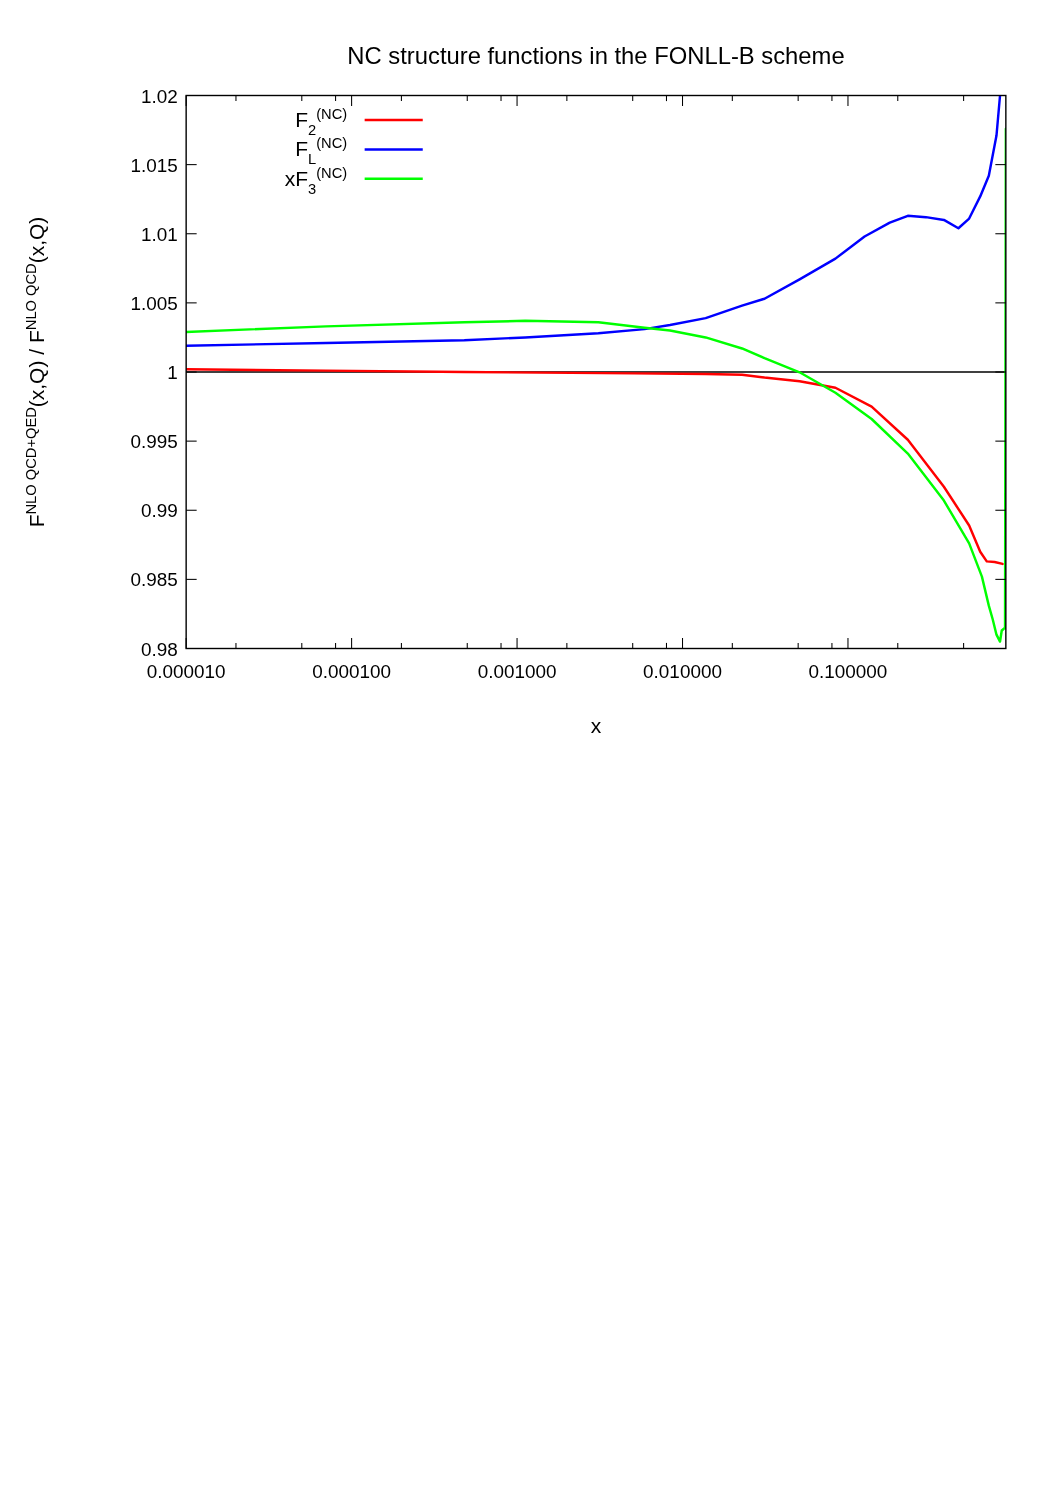 Image resolution: width=1050 pixels, height=1500 pixels. I want to click on y-tick-label: 0.995, so click(154, 442).